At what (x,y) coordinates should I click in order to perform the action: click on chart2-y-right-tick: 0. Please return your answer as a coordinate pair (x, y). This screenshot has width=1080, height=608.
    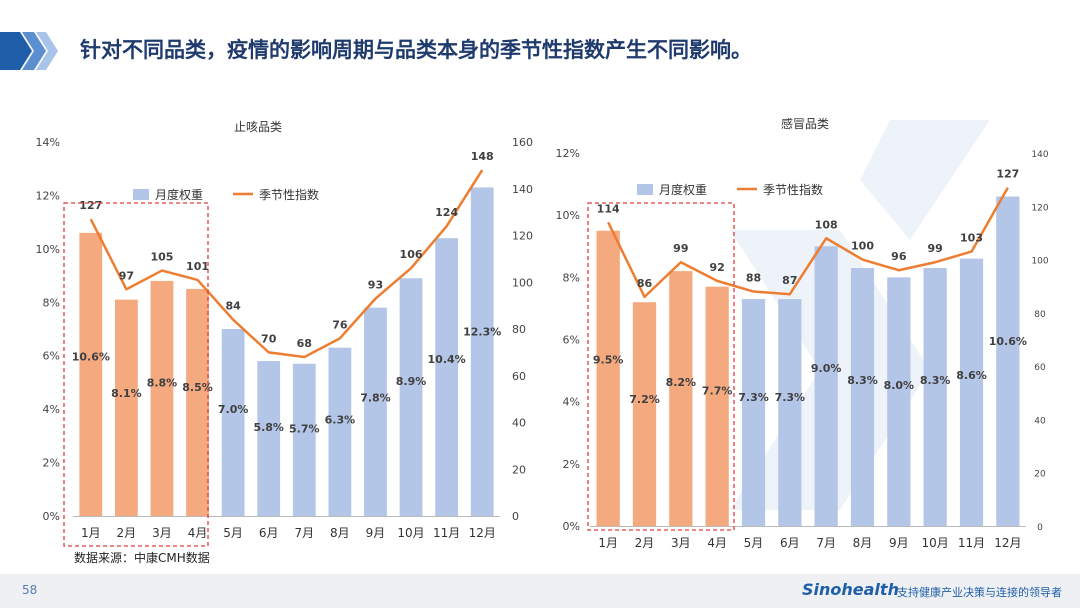
    Looking at the image, I should click on (1040, 528).